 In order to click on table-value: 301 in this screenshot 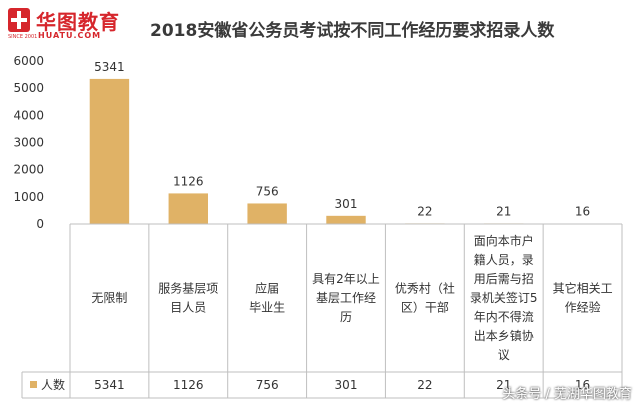, I will do `click(346, 385)`.